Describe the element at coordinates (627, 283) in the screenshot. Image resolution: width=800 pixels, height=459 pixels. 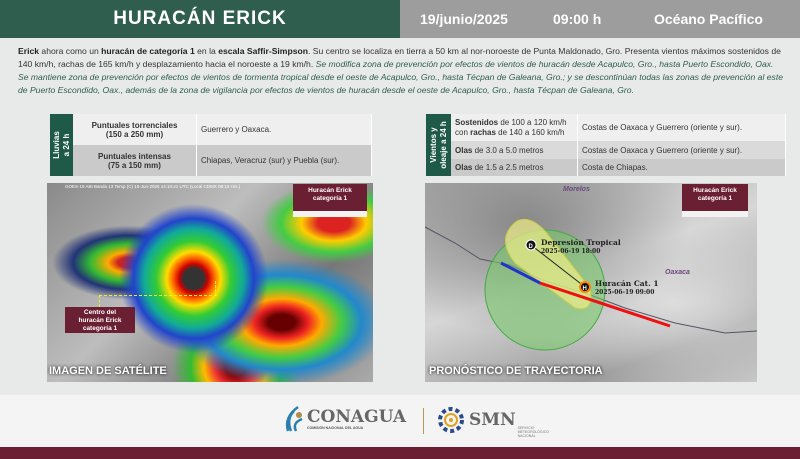
I see `t: Huracán Cat. 1` at that location.